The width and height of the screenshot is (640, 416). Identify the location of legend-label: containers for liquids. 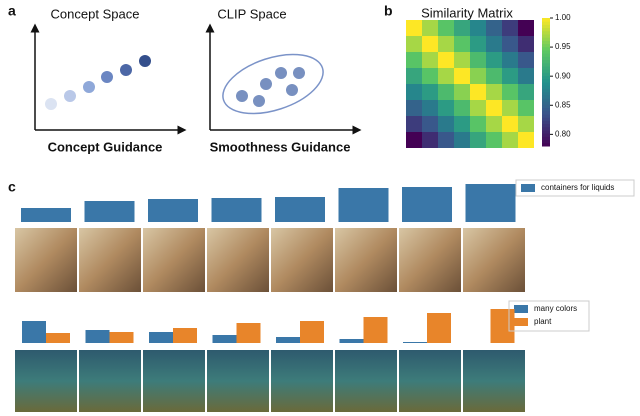
(577, 187).